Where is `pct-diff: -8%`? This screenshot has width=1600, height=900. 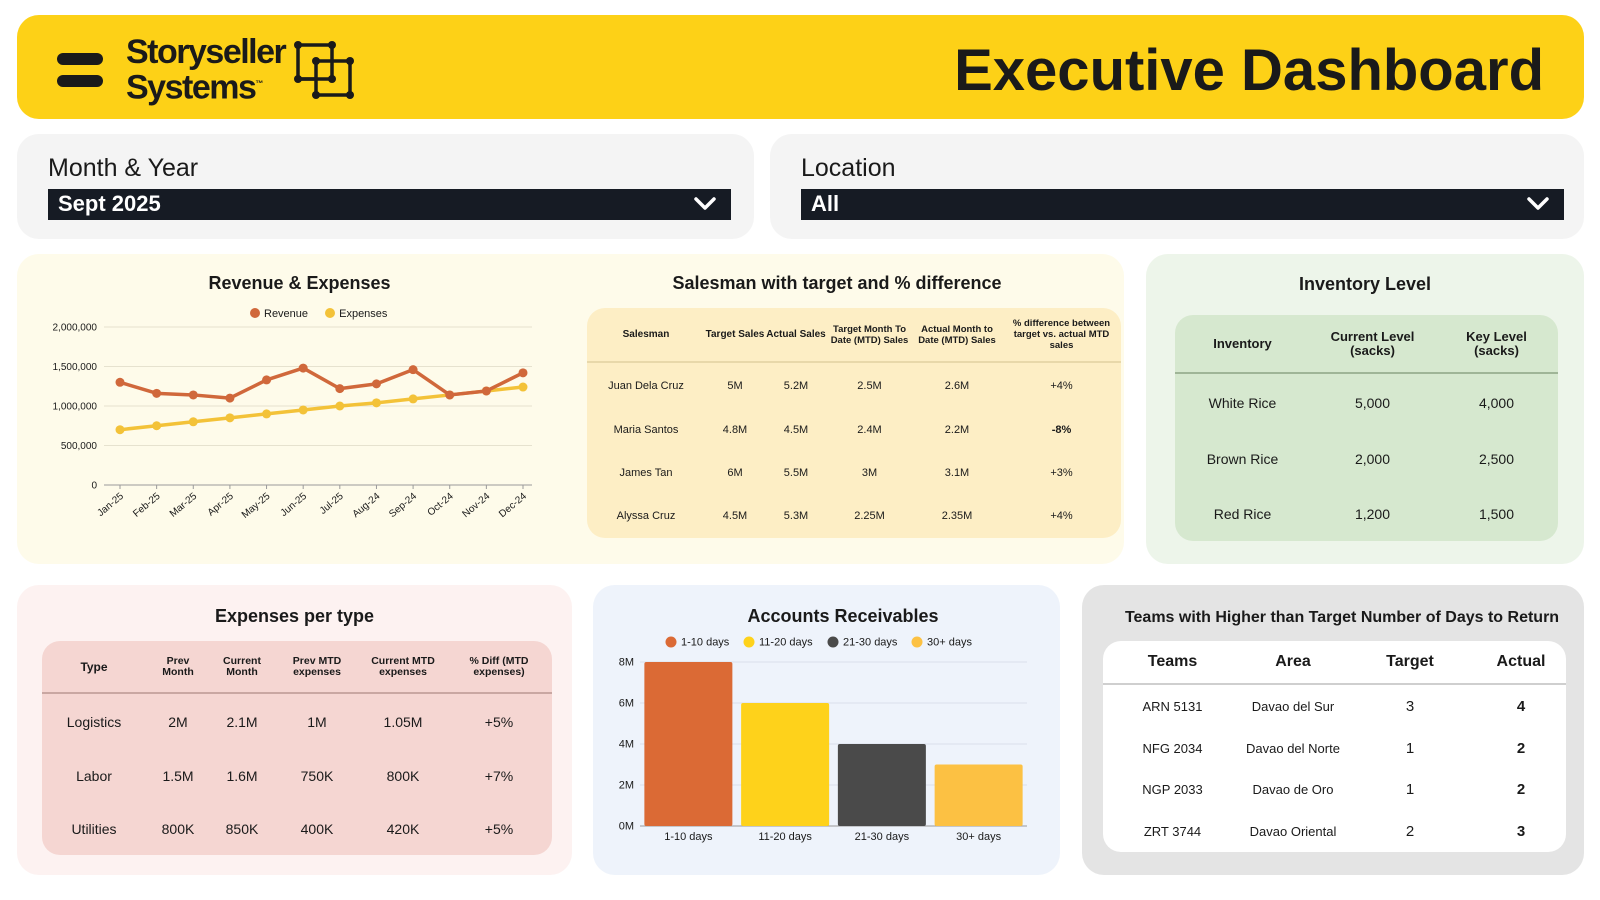 pct-diff: -8% is located at coordinates (1061, 430).